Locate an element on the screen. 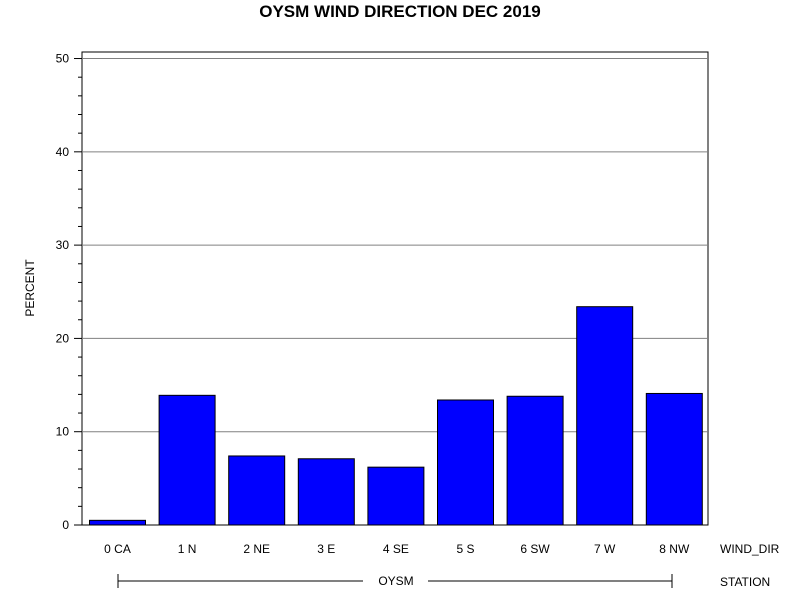  y-tick-label: 40 is located at coordinates (63, 152).